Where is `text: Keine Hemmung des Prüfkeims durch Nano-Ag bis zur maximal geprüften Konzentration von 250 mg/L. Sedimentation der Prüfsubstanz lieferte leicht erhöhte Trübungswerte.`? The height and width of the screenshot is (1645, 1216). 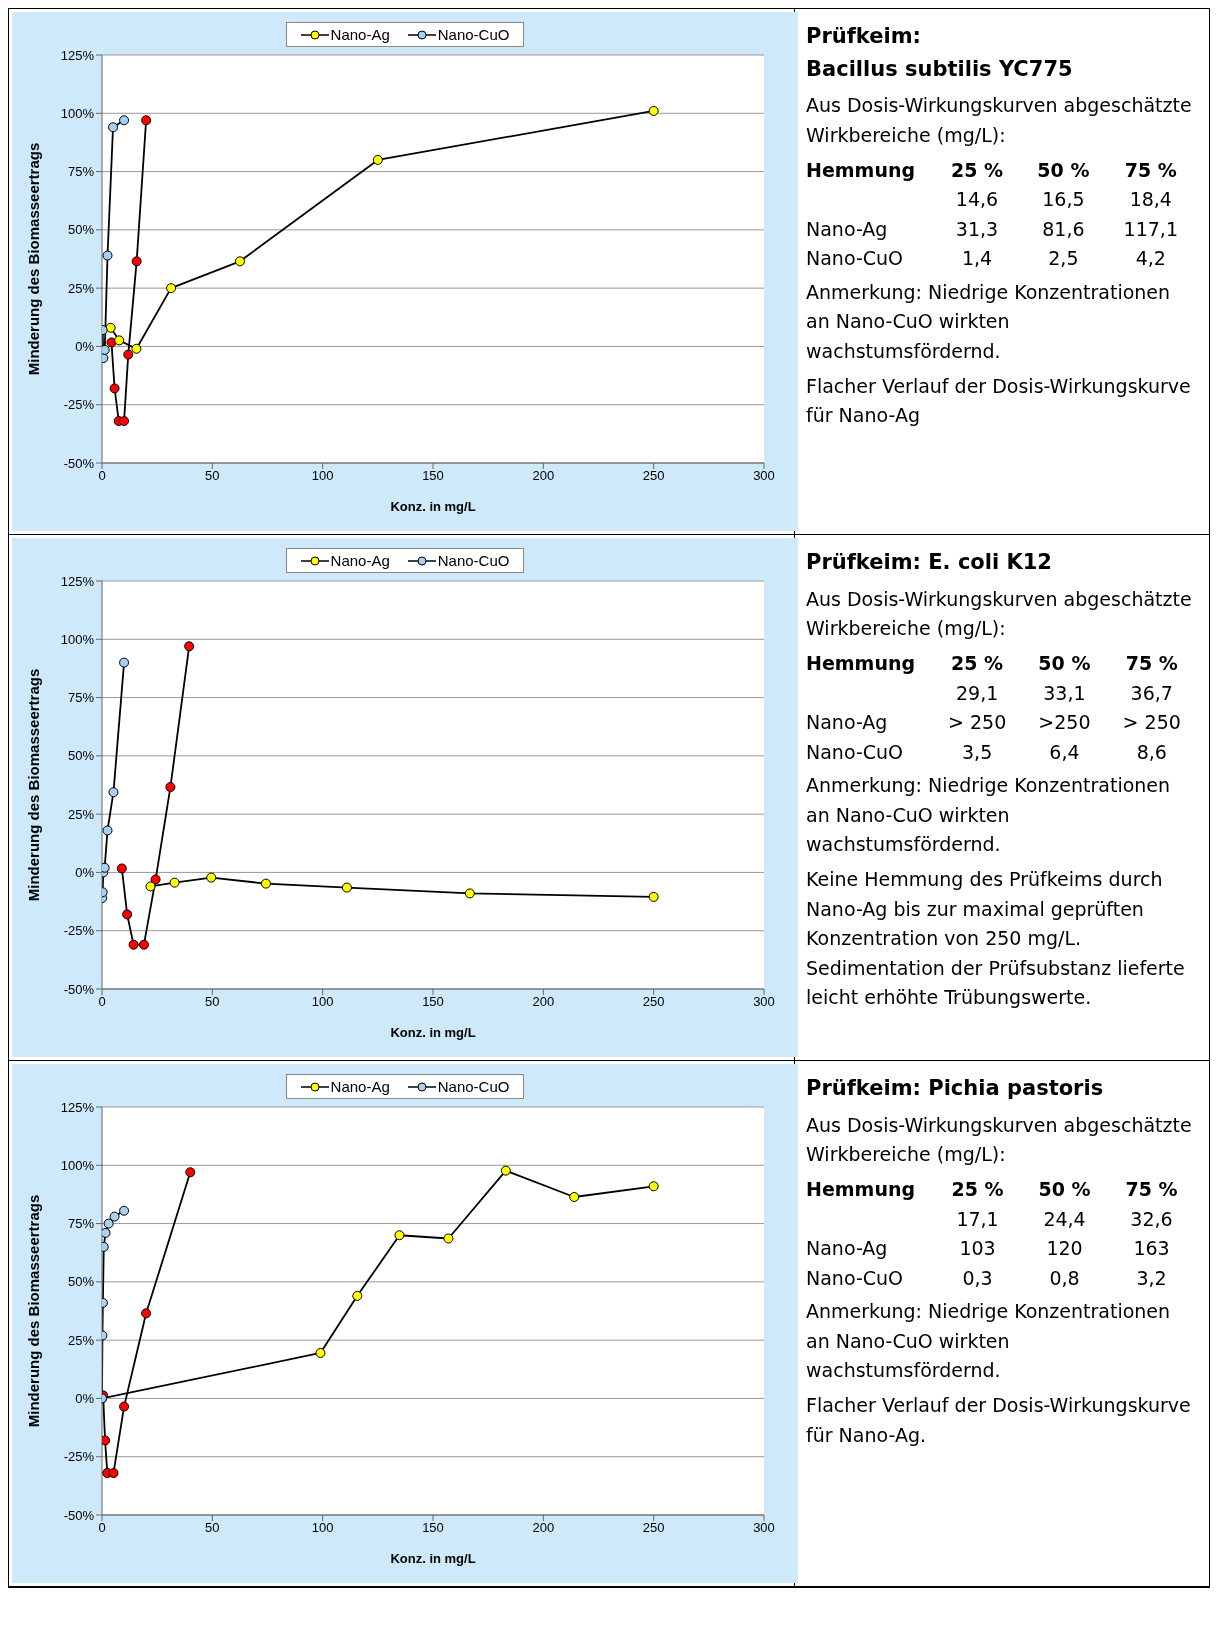 text: Keine Hemmung des Prüfkeims durch Nano-Ag bis zur maximal geprüften Konzentration von 250 mg/L. Sedimentation der Prüfsubstanz lieferte leicht erhöhte Trübungswerte. is located at coordinates (996, 939).